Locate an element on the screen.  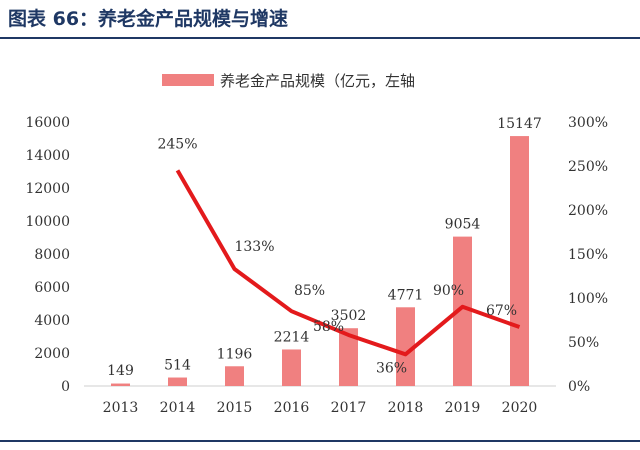
growth-value-label: 245% is located at coordinates (177, 144).